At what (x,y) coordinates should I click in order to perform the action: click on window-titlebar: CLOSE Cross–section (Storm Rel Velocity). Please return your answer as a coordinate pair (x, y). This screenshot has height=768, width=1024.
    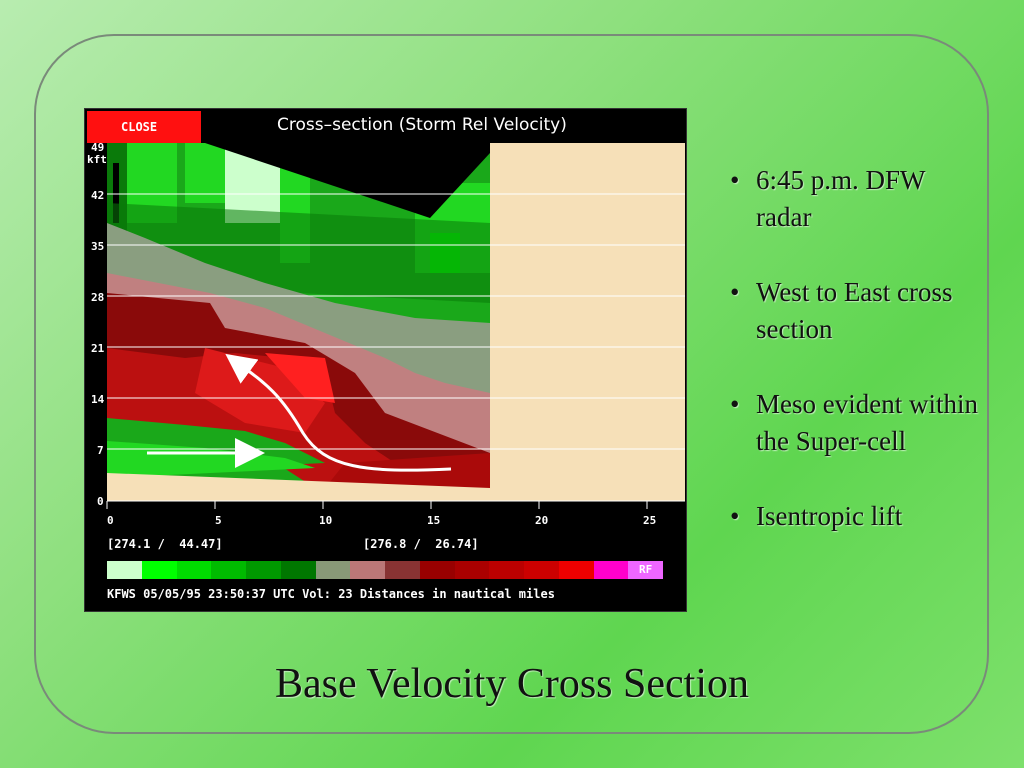
    Looking at the image, I should click on (385, 126).